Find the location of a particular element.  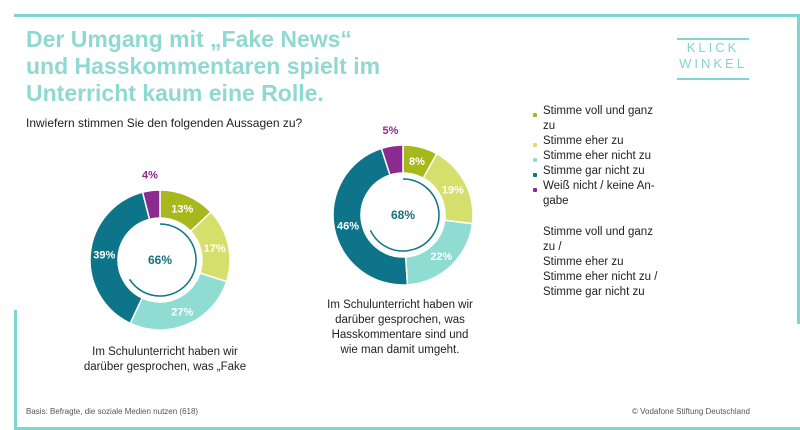

legend-dot-gar-nicht-zu is located at coordinates (535, 175).